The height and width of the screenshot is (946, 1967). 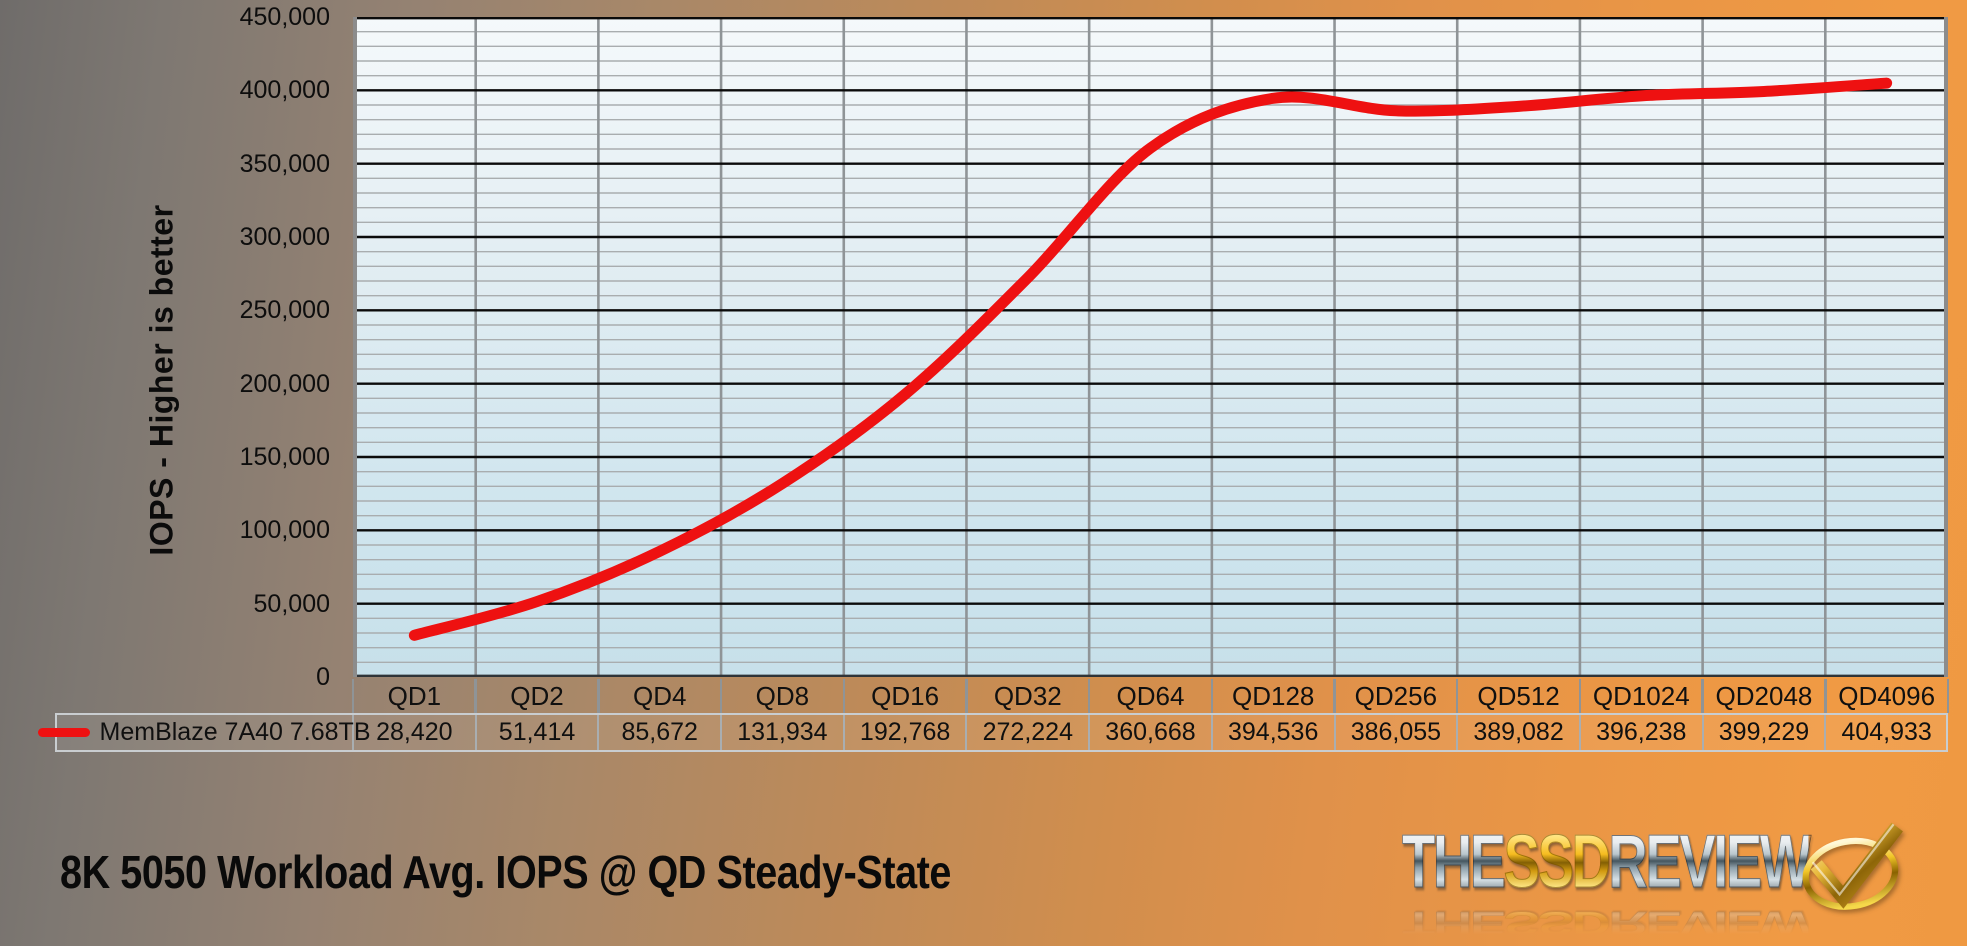 What do you see at coordinates (1396, 696) in the screenshot?
I see `x-axis-label: QD256` at bounding box center [1396, 696].